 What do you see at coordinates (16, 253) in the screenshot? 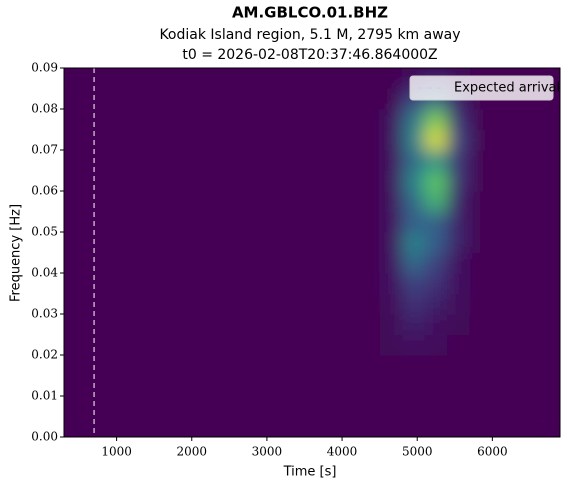
I see `y-axis-label: Frequency [Hz]` at bounding box center [16, 253].